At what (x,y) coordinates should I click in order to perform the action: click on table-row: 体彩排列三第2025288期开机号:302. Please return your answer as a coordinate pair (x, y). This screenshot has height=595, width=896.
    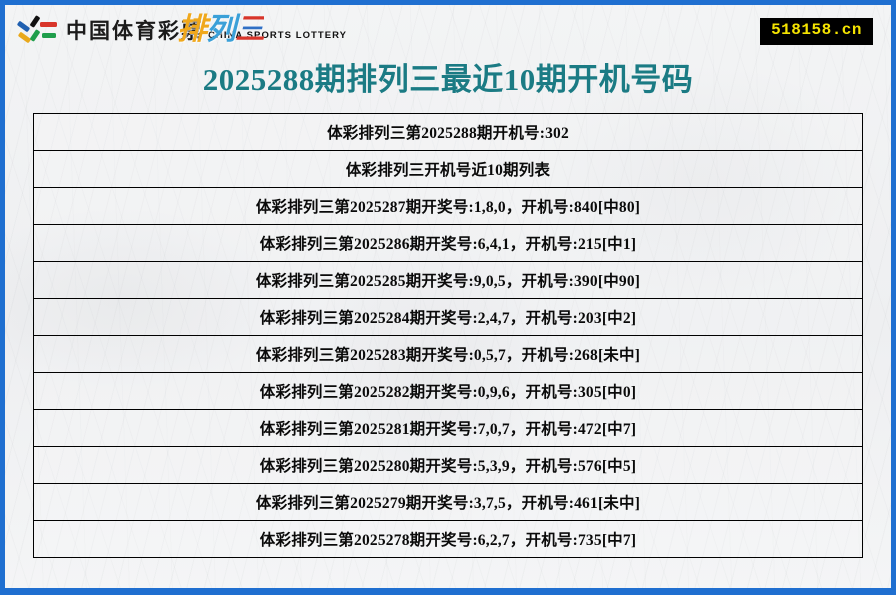
    Looking at the image, I should click on (448, 132).